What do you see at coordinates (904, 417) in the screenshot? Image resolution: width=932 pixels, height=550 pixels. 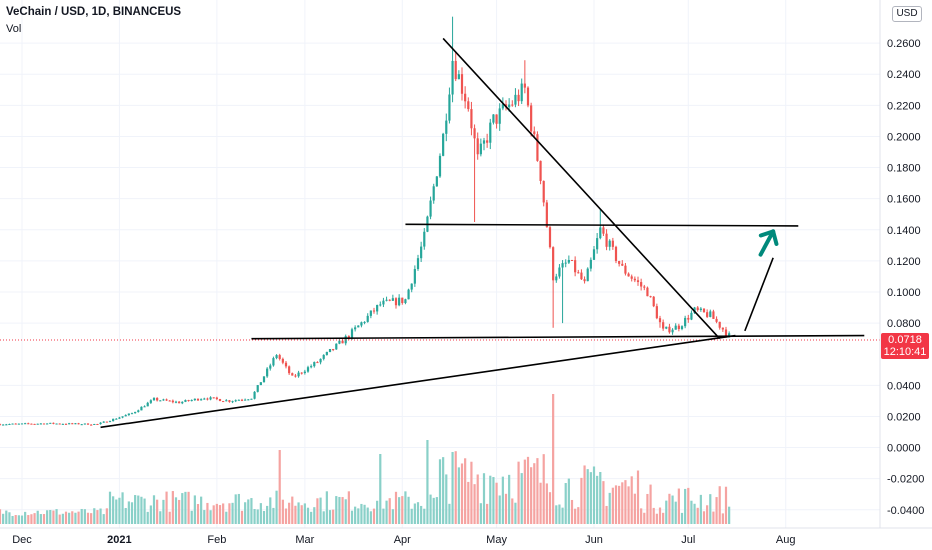 I see `y-tick-label: 0.0200` at bounding box center [904, 417].